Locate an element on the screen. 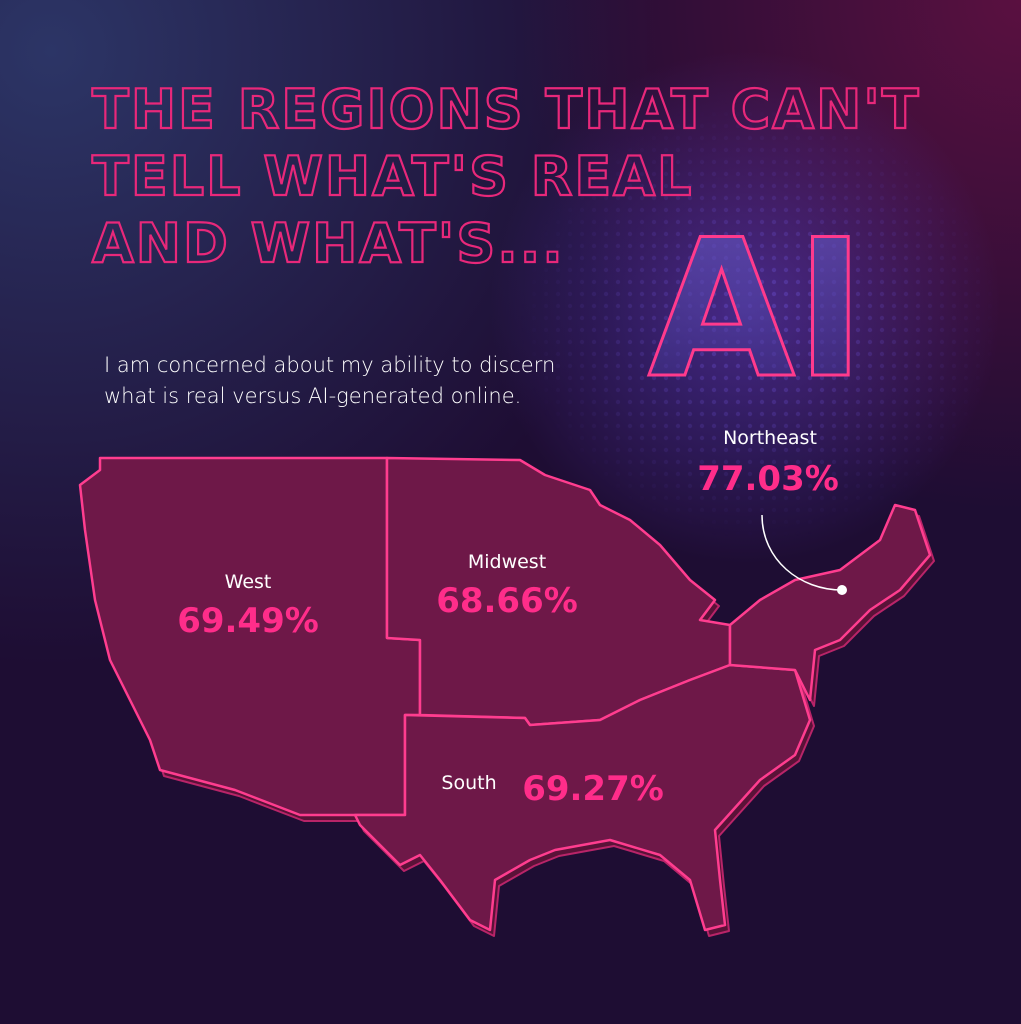 Image resolution: width=1021 pixels, height=1024 pixels. ai-highlight: AI is located at coordinates (757, 309).